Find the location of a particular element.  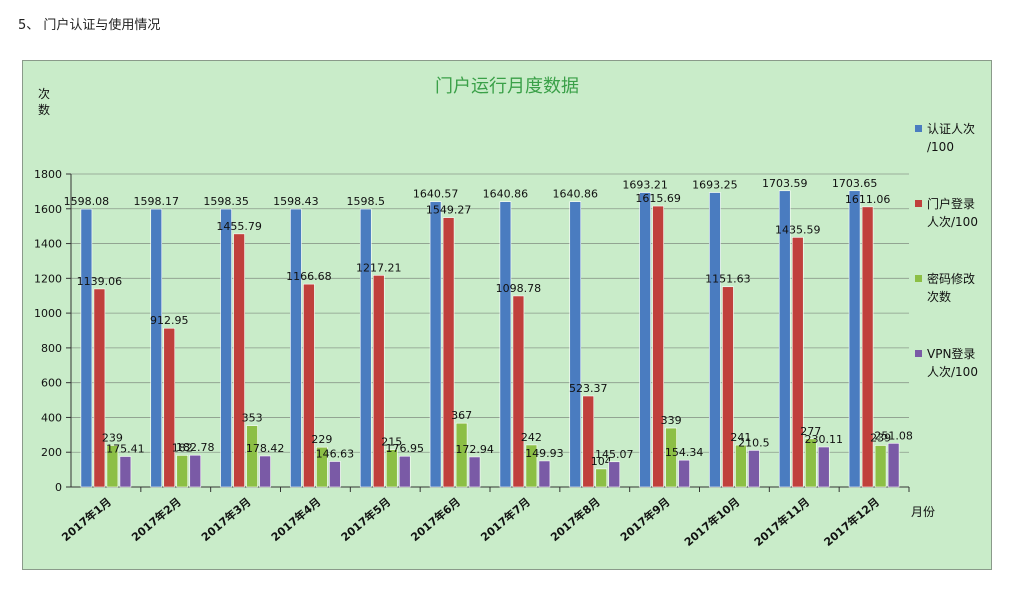

legend-label: VPN登录 is located at coordinates (951, 353).